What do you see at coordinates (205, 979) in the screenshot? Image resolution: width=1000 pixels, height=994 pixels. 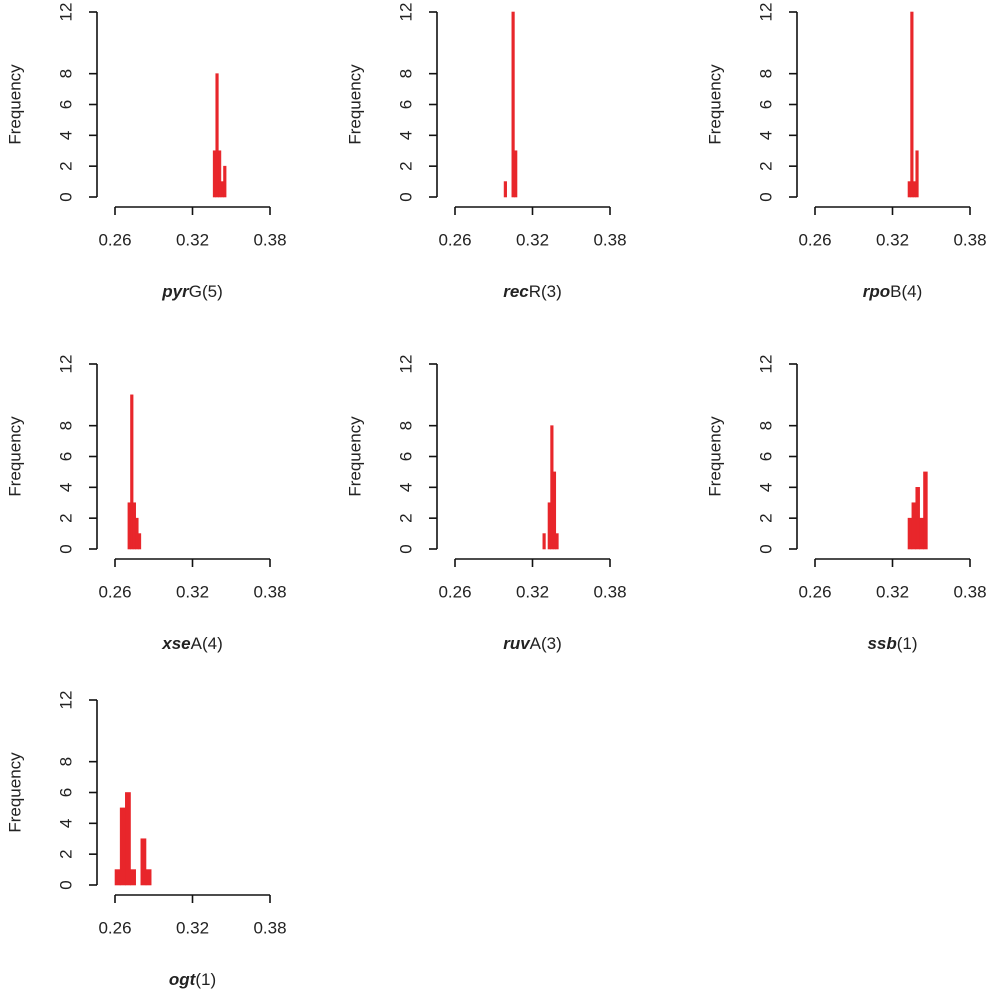 I see `x-axis-label-part: (1)` at bounding box center [205, 979].